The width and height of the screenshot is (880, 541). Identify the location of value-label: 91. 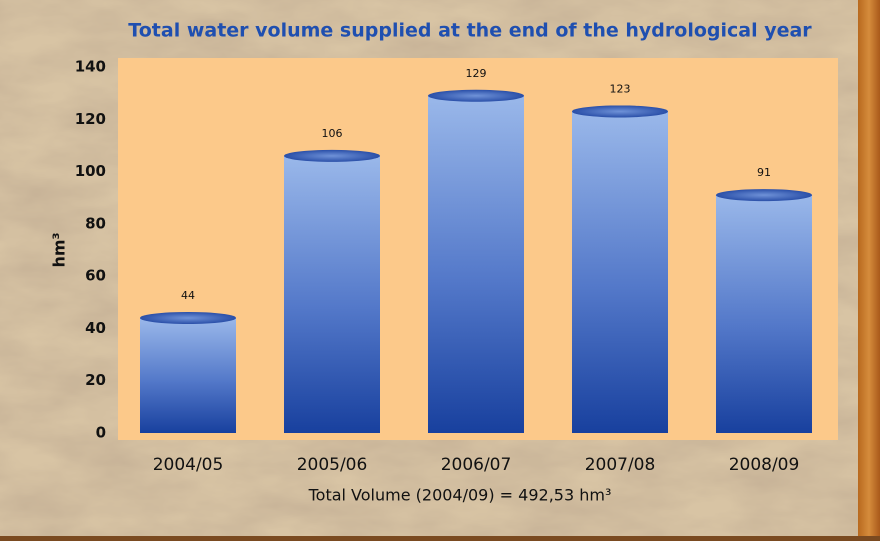
(764, 172).